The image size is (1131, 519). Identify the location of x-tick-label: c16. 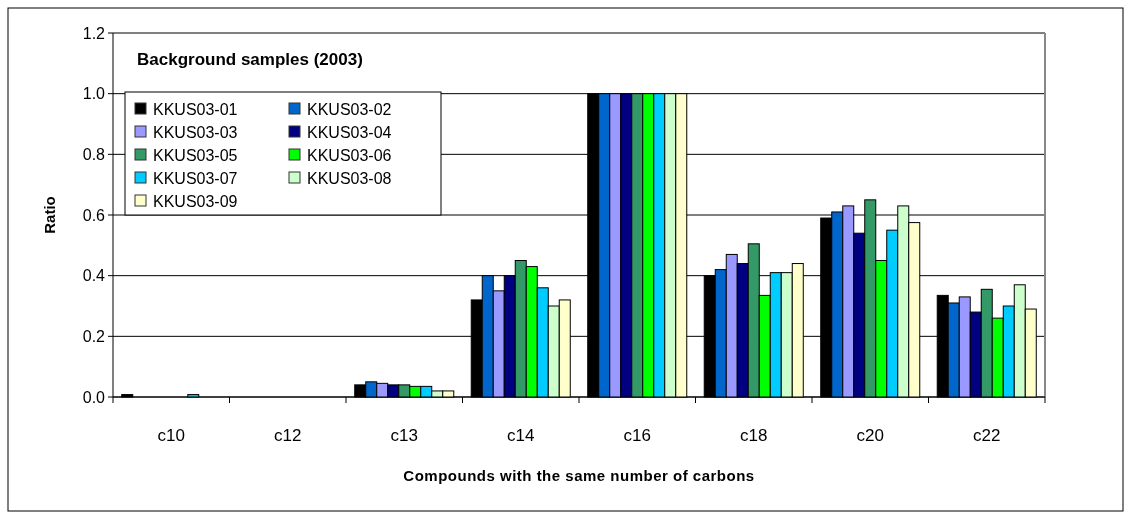
(637, 435).